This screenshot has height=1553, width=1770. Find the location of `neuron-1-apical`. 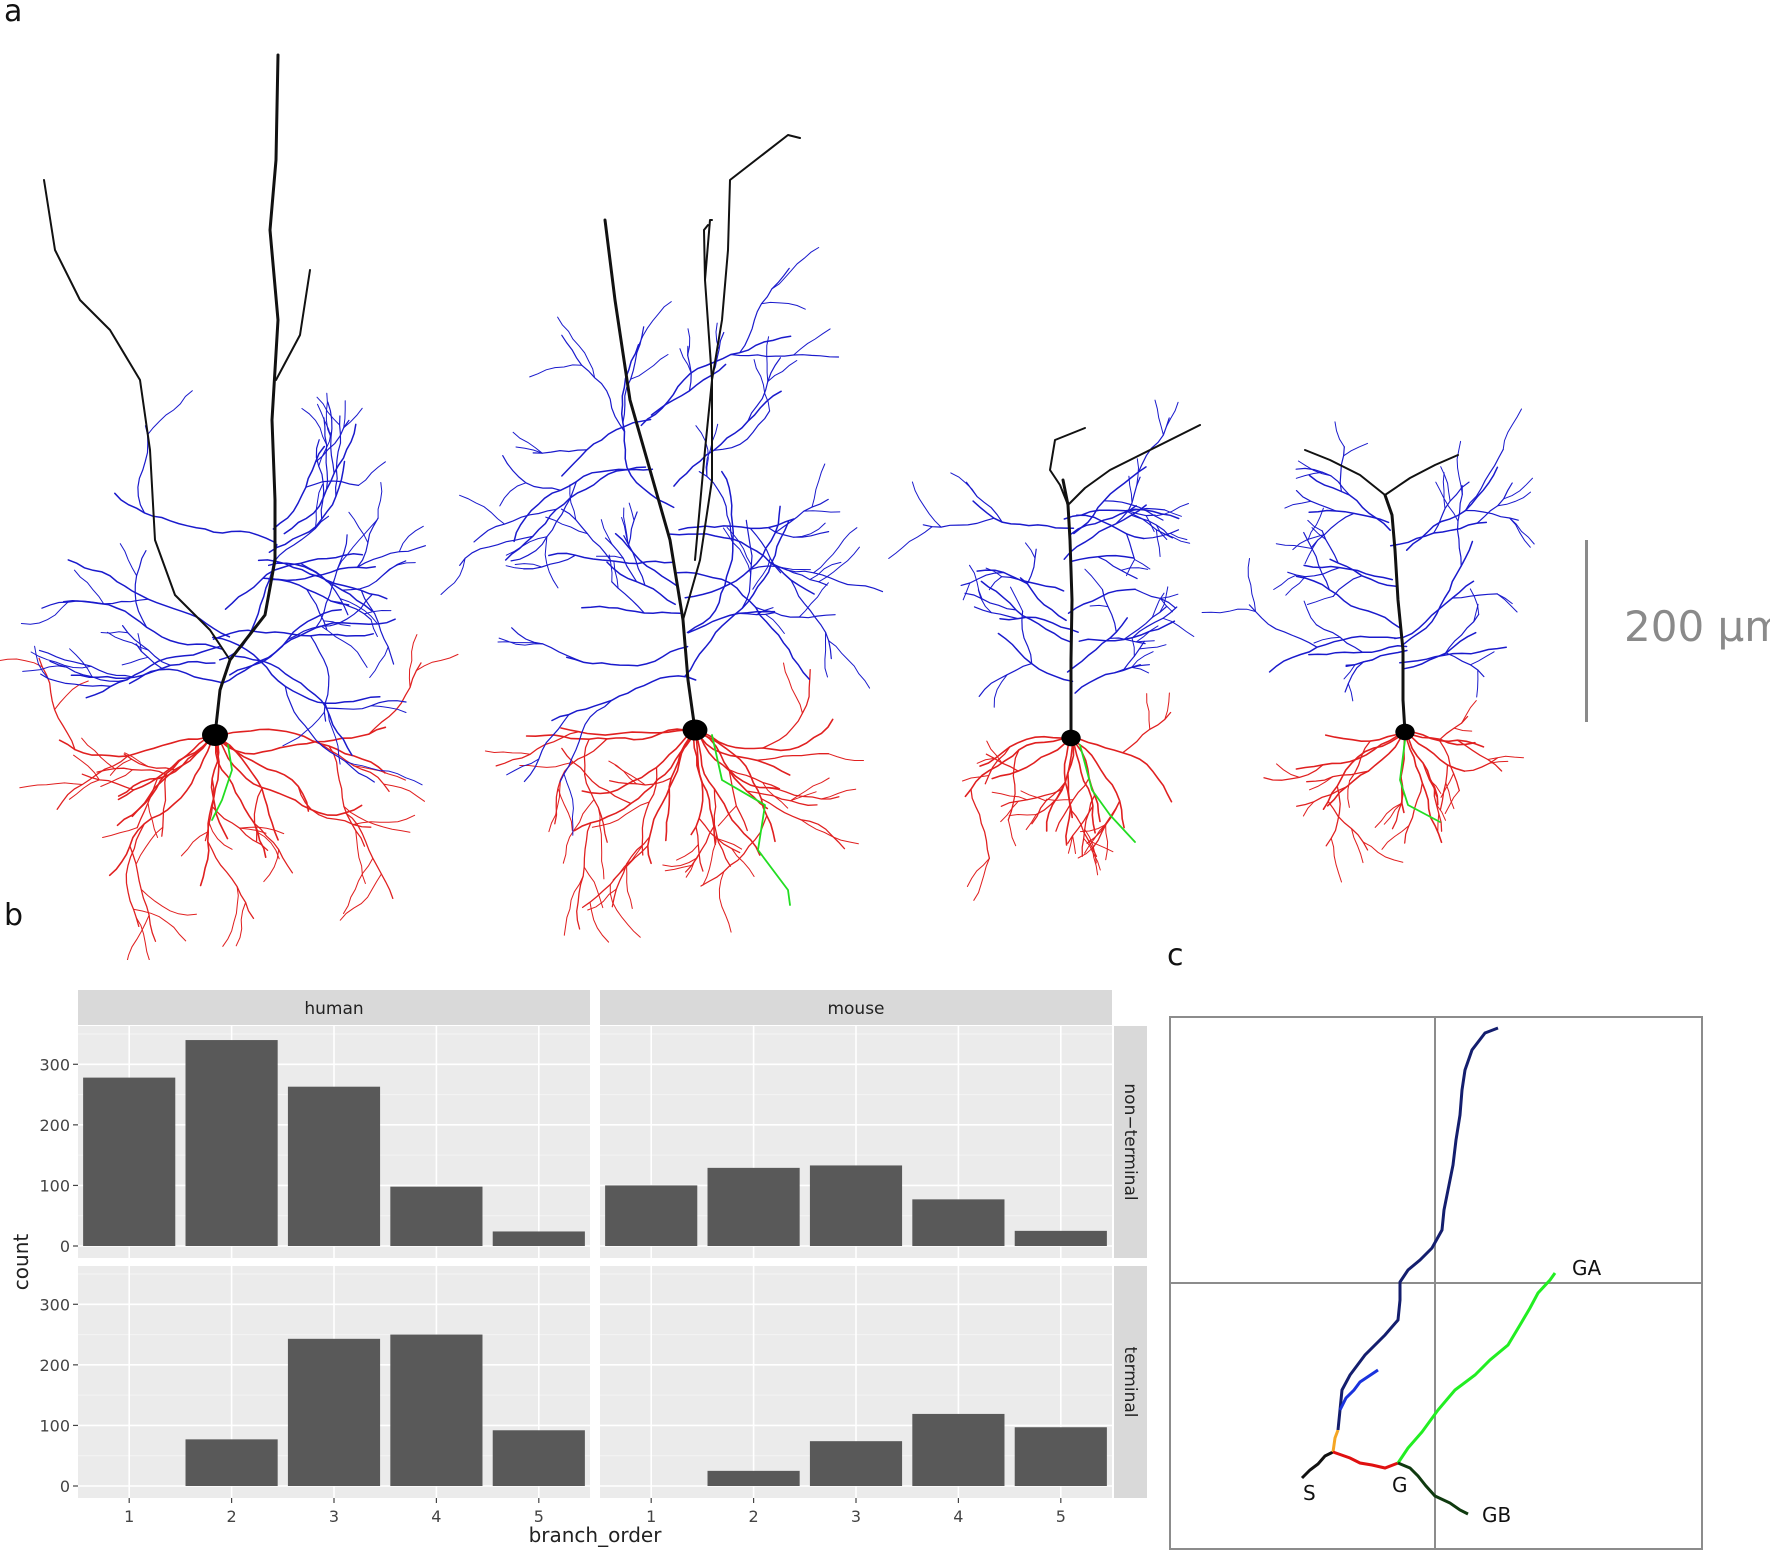

neuron-1-apical is located at coordinates (177, 437).